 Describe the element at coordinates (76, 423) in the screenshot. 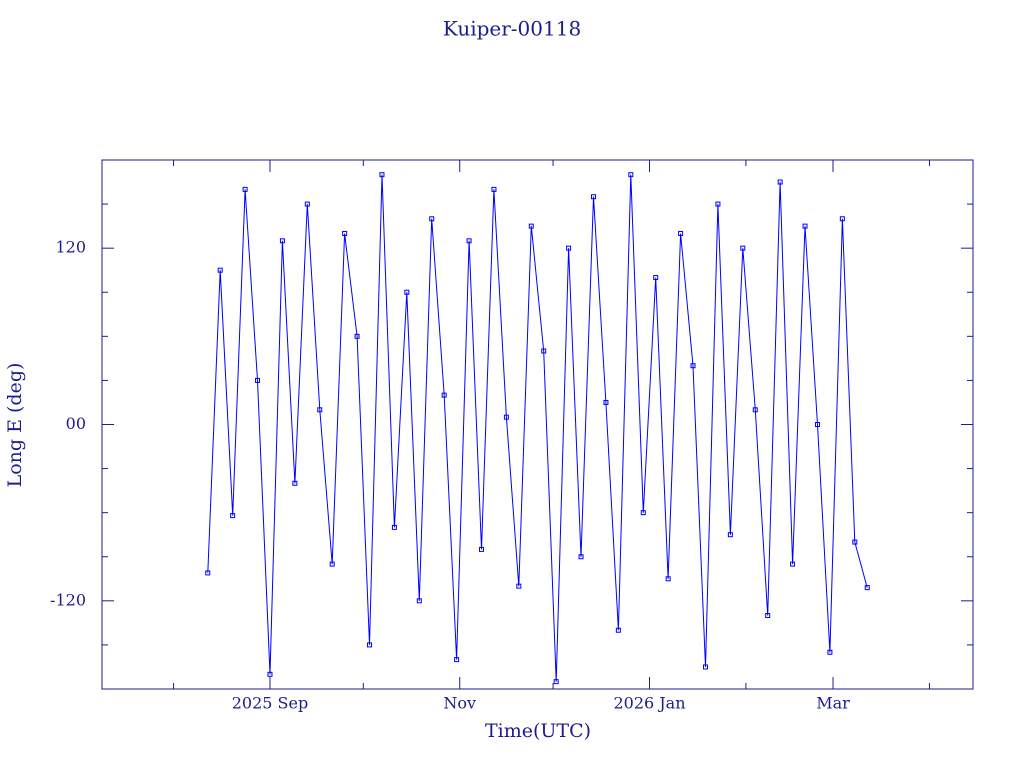

I see `y-tick-label: 00` at that location.